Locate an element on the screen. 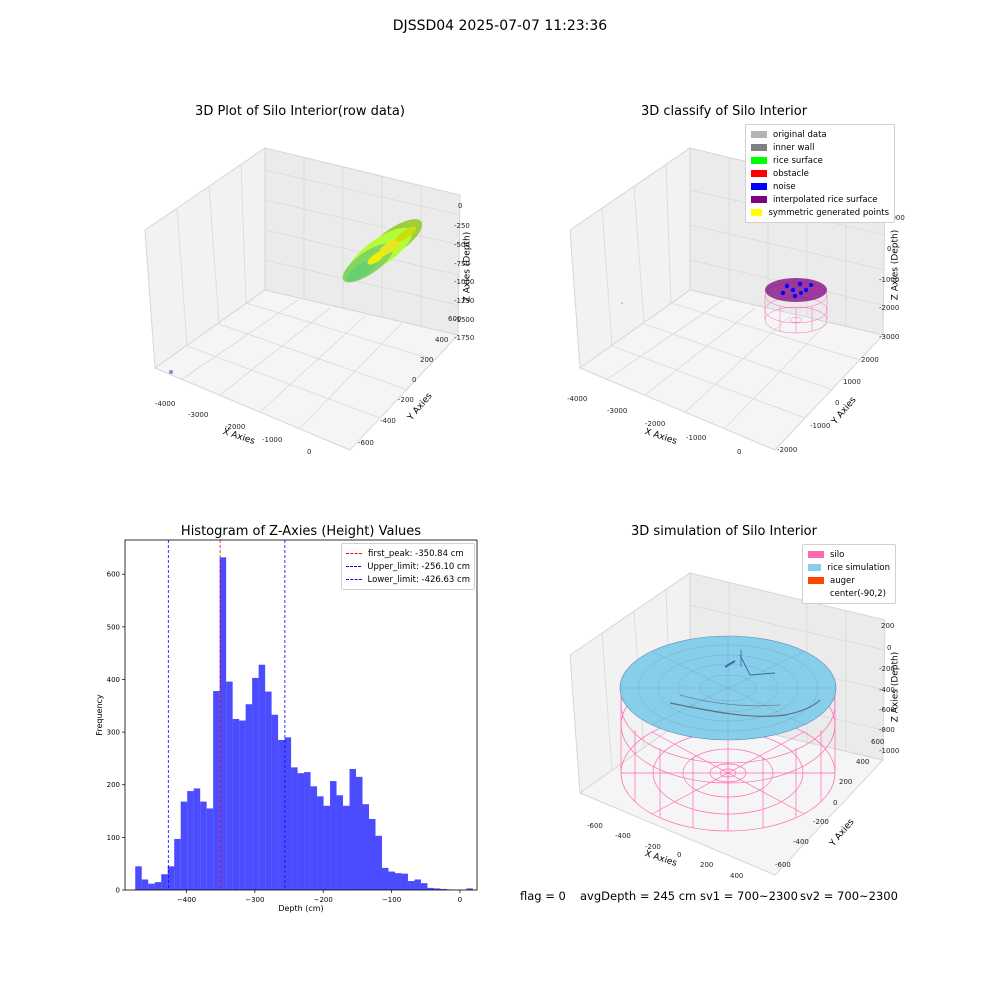 The height and width of the screenshot is (1000, 1000). histogram-ytick-label: 0 is located at coordinates (118, 891).